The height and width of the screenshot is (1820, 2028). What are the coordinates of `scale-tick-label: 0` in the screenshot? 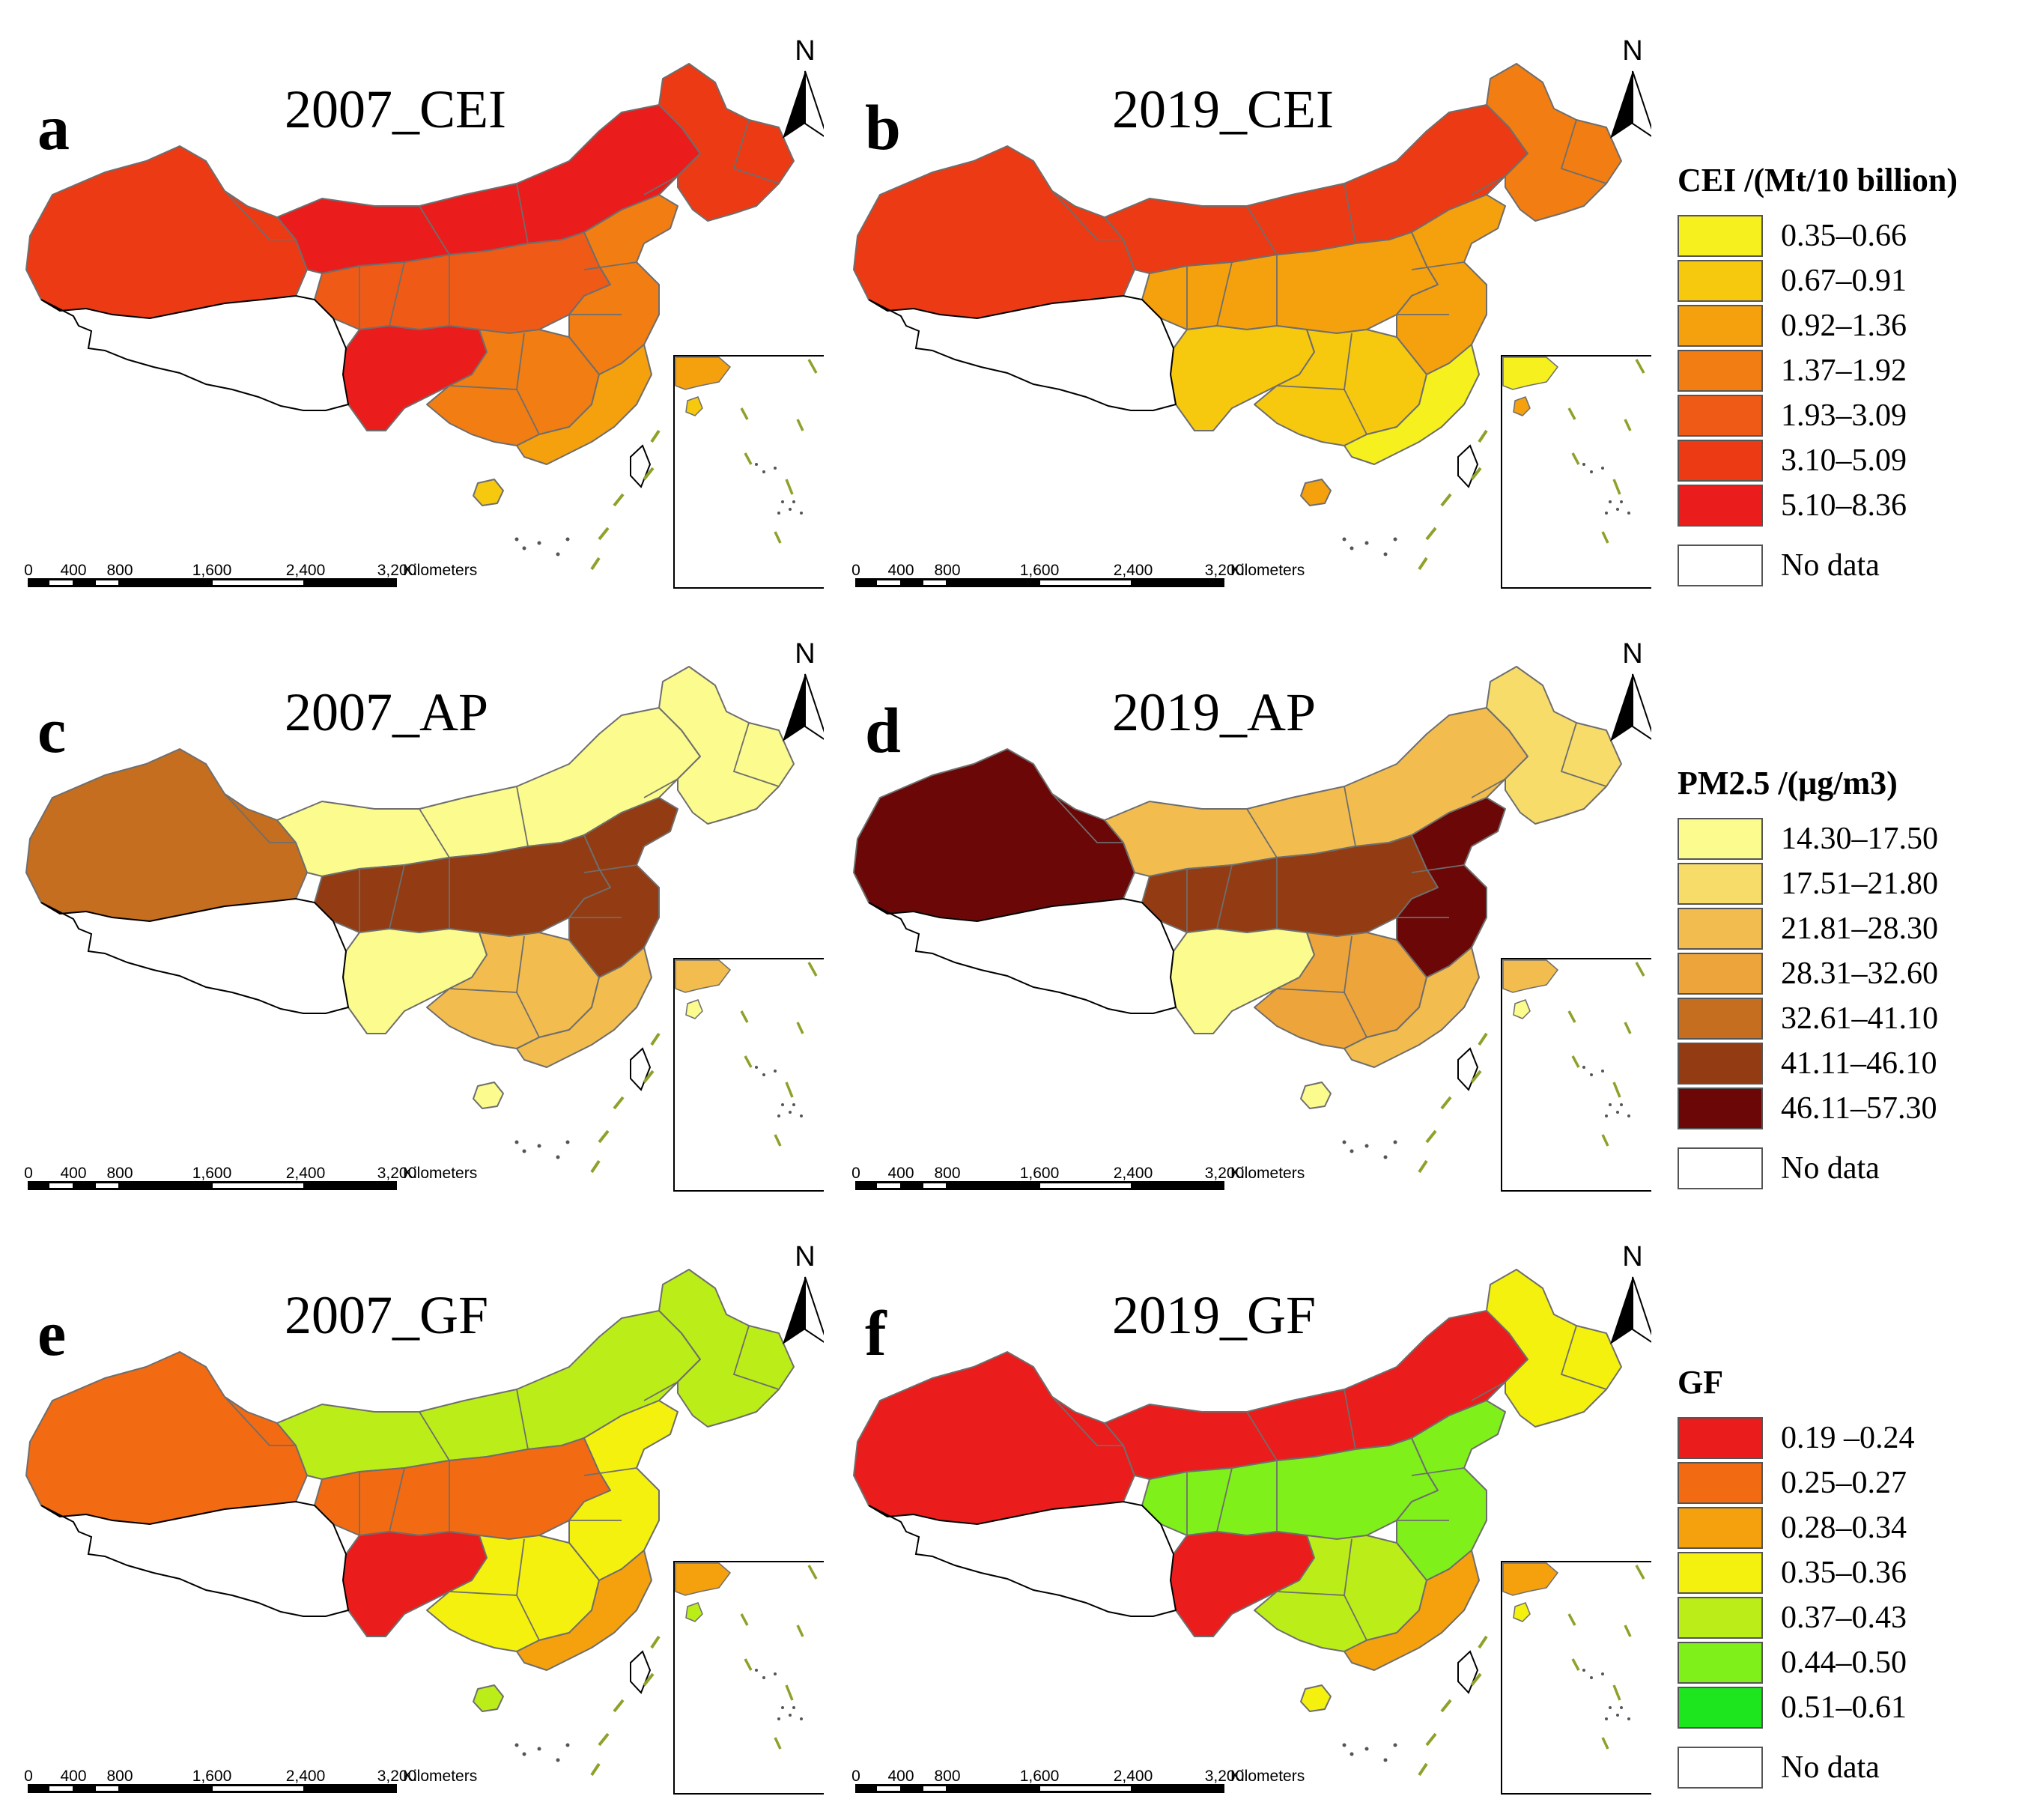 It's located at (28, 1776).